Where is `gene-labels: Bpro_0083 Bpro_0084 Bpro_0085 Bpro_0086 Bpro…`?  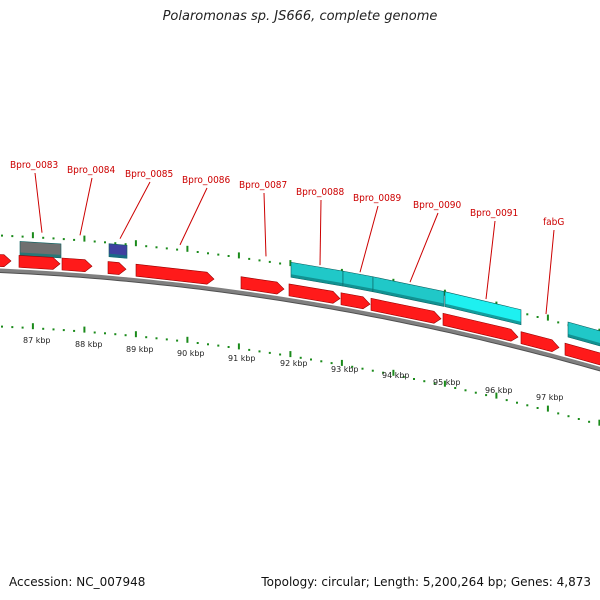 gene-labels: Bpro_0083 Bpro_0084 Bpro_0085 Bpro_0086 Bpro… is located at coordinates (287, 194).